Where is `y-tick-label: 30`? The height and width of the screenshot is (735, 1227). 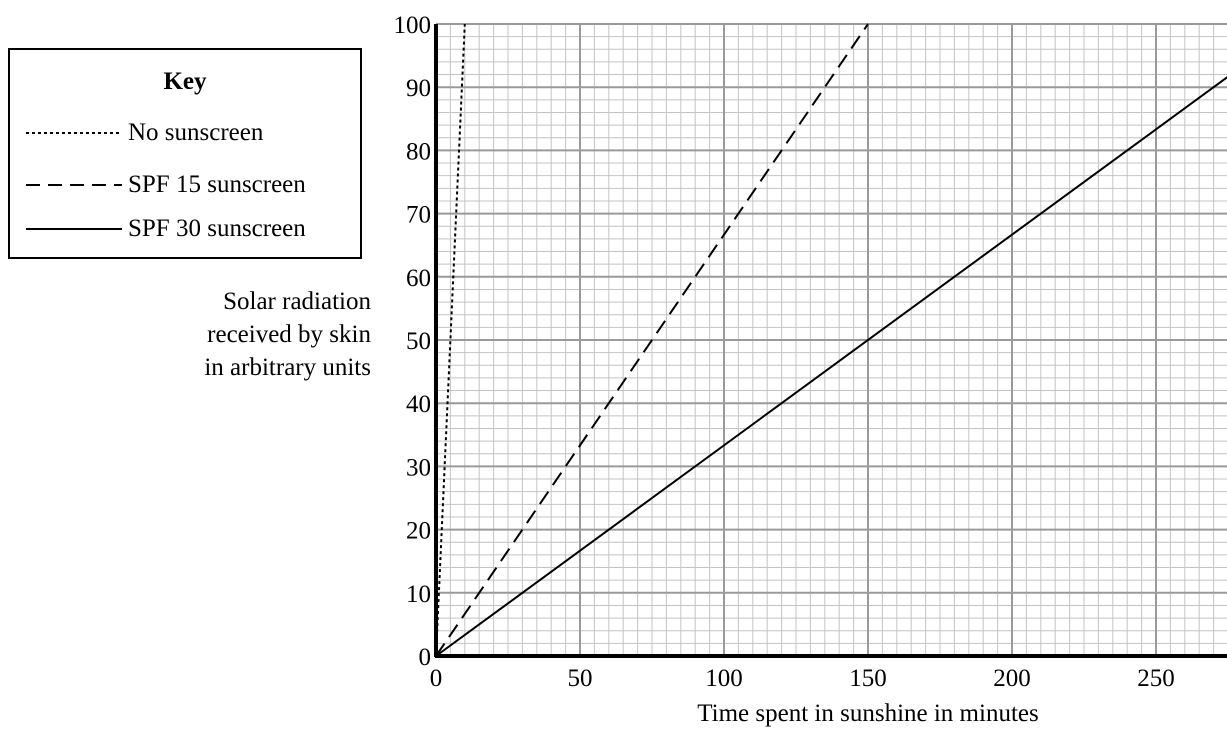
y-tick-label: 30 is located at coordinates (418, 467).